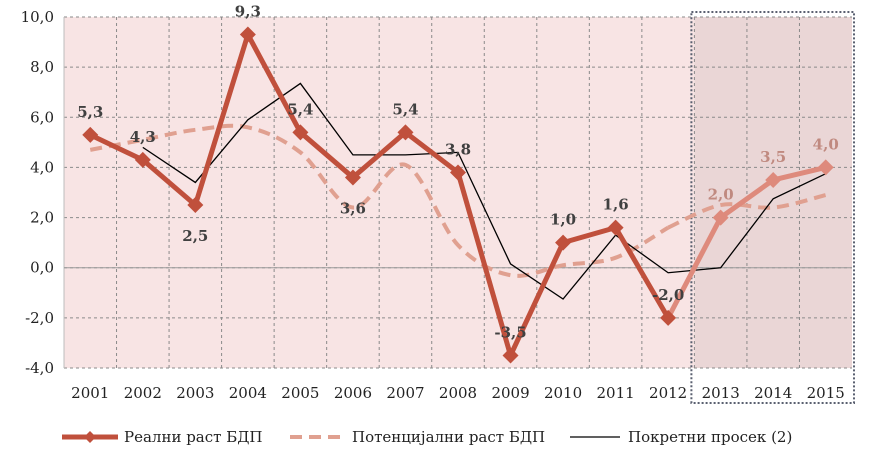  I want to click on data-label: -3,5, so click(510, 332).